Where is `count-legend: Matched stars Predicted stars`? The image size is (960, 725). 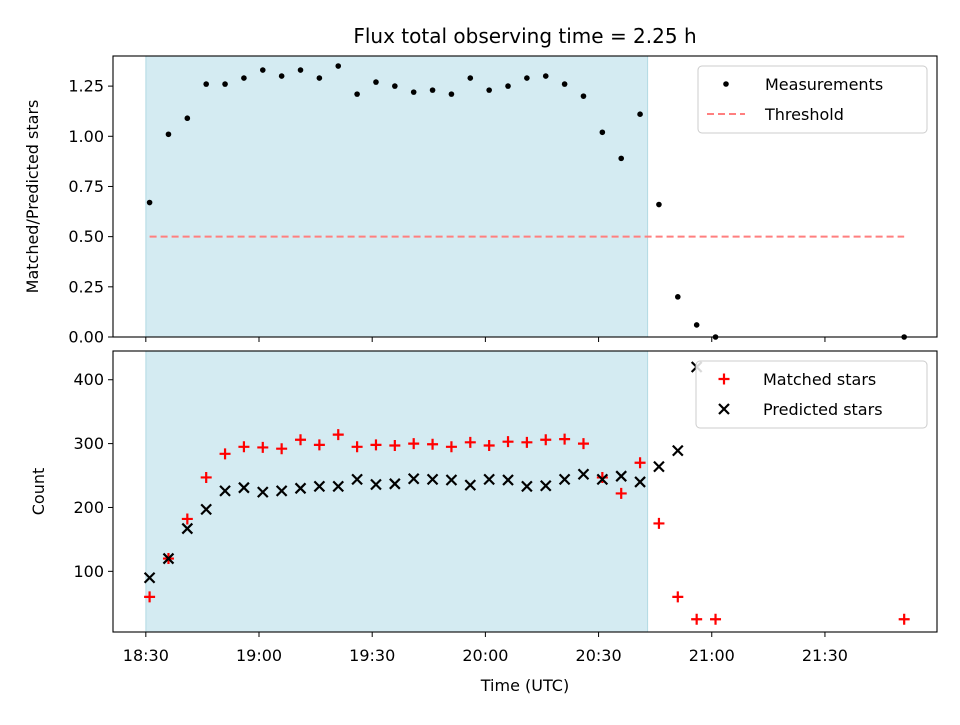
count-legend: Matched stars Predicted stars is located at coordinates (811, 394).